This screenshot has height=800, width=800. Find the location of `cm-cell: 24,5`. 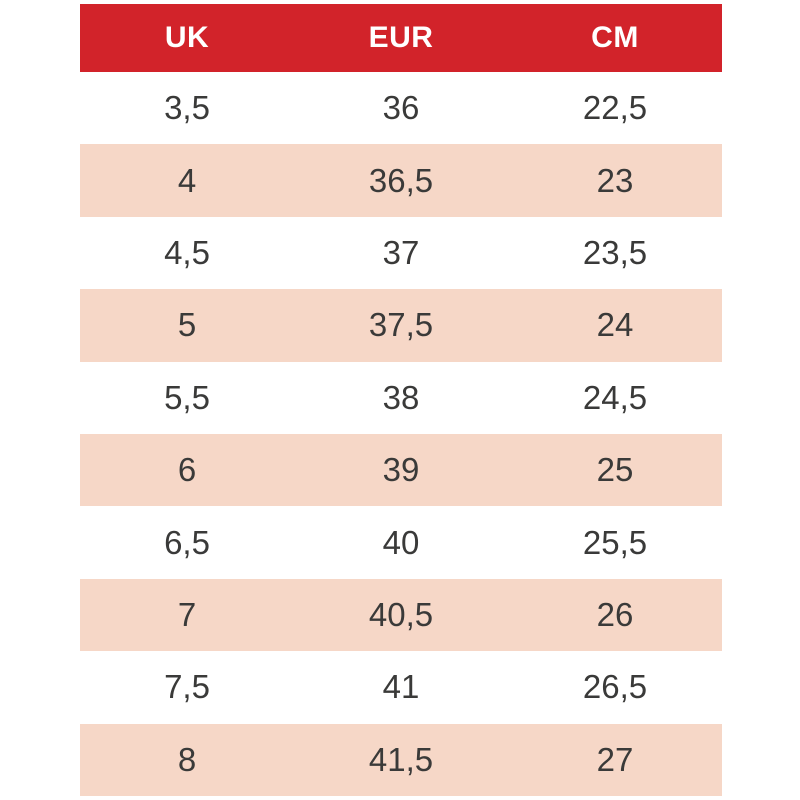

cm-cell: 24,5 is located at coordinates (615, 397).